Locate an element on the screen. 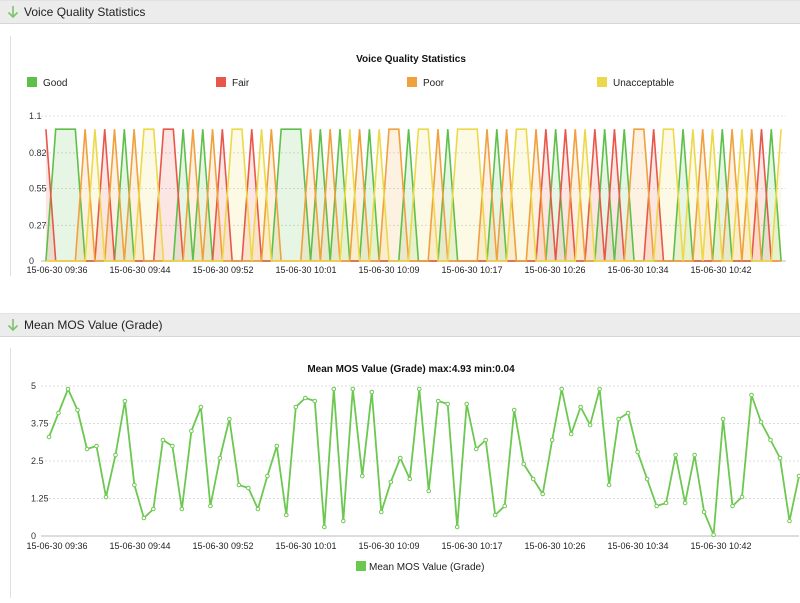 Image resolution: width=800 pixels, height=603 pixels. x-tick-label: 15-06-30 10:09 is located at coordinates (388, 546).